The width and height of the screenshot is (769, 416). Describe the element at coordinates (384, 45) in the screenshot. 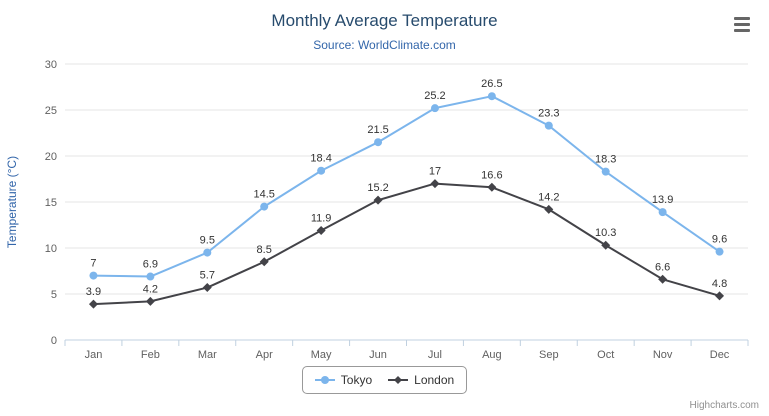

I see `chart-subtitle: Source: WorldClimate.com` at that location.